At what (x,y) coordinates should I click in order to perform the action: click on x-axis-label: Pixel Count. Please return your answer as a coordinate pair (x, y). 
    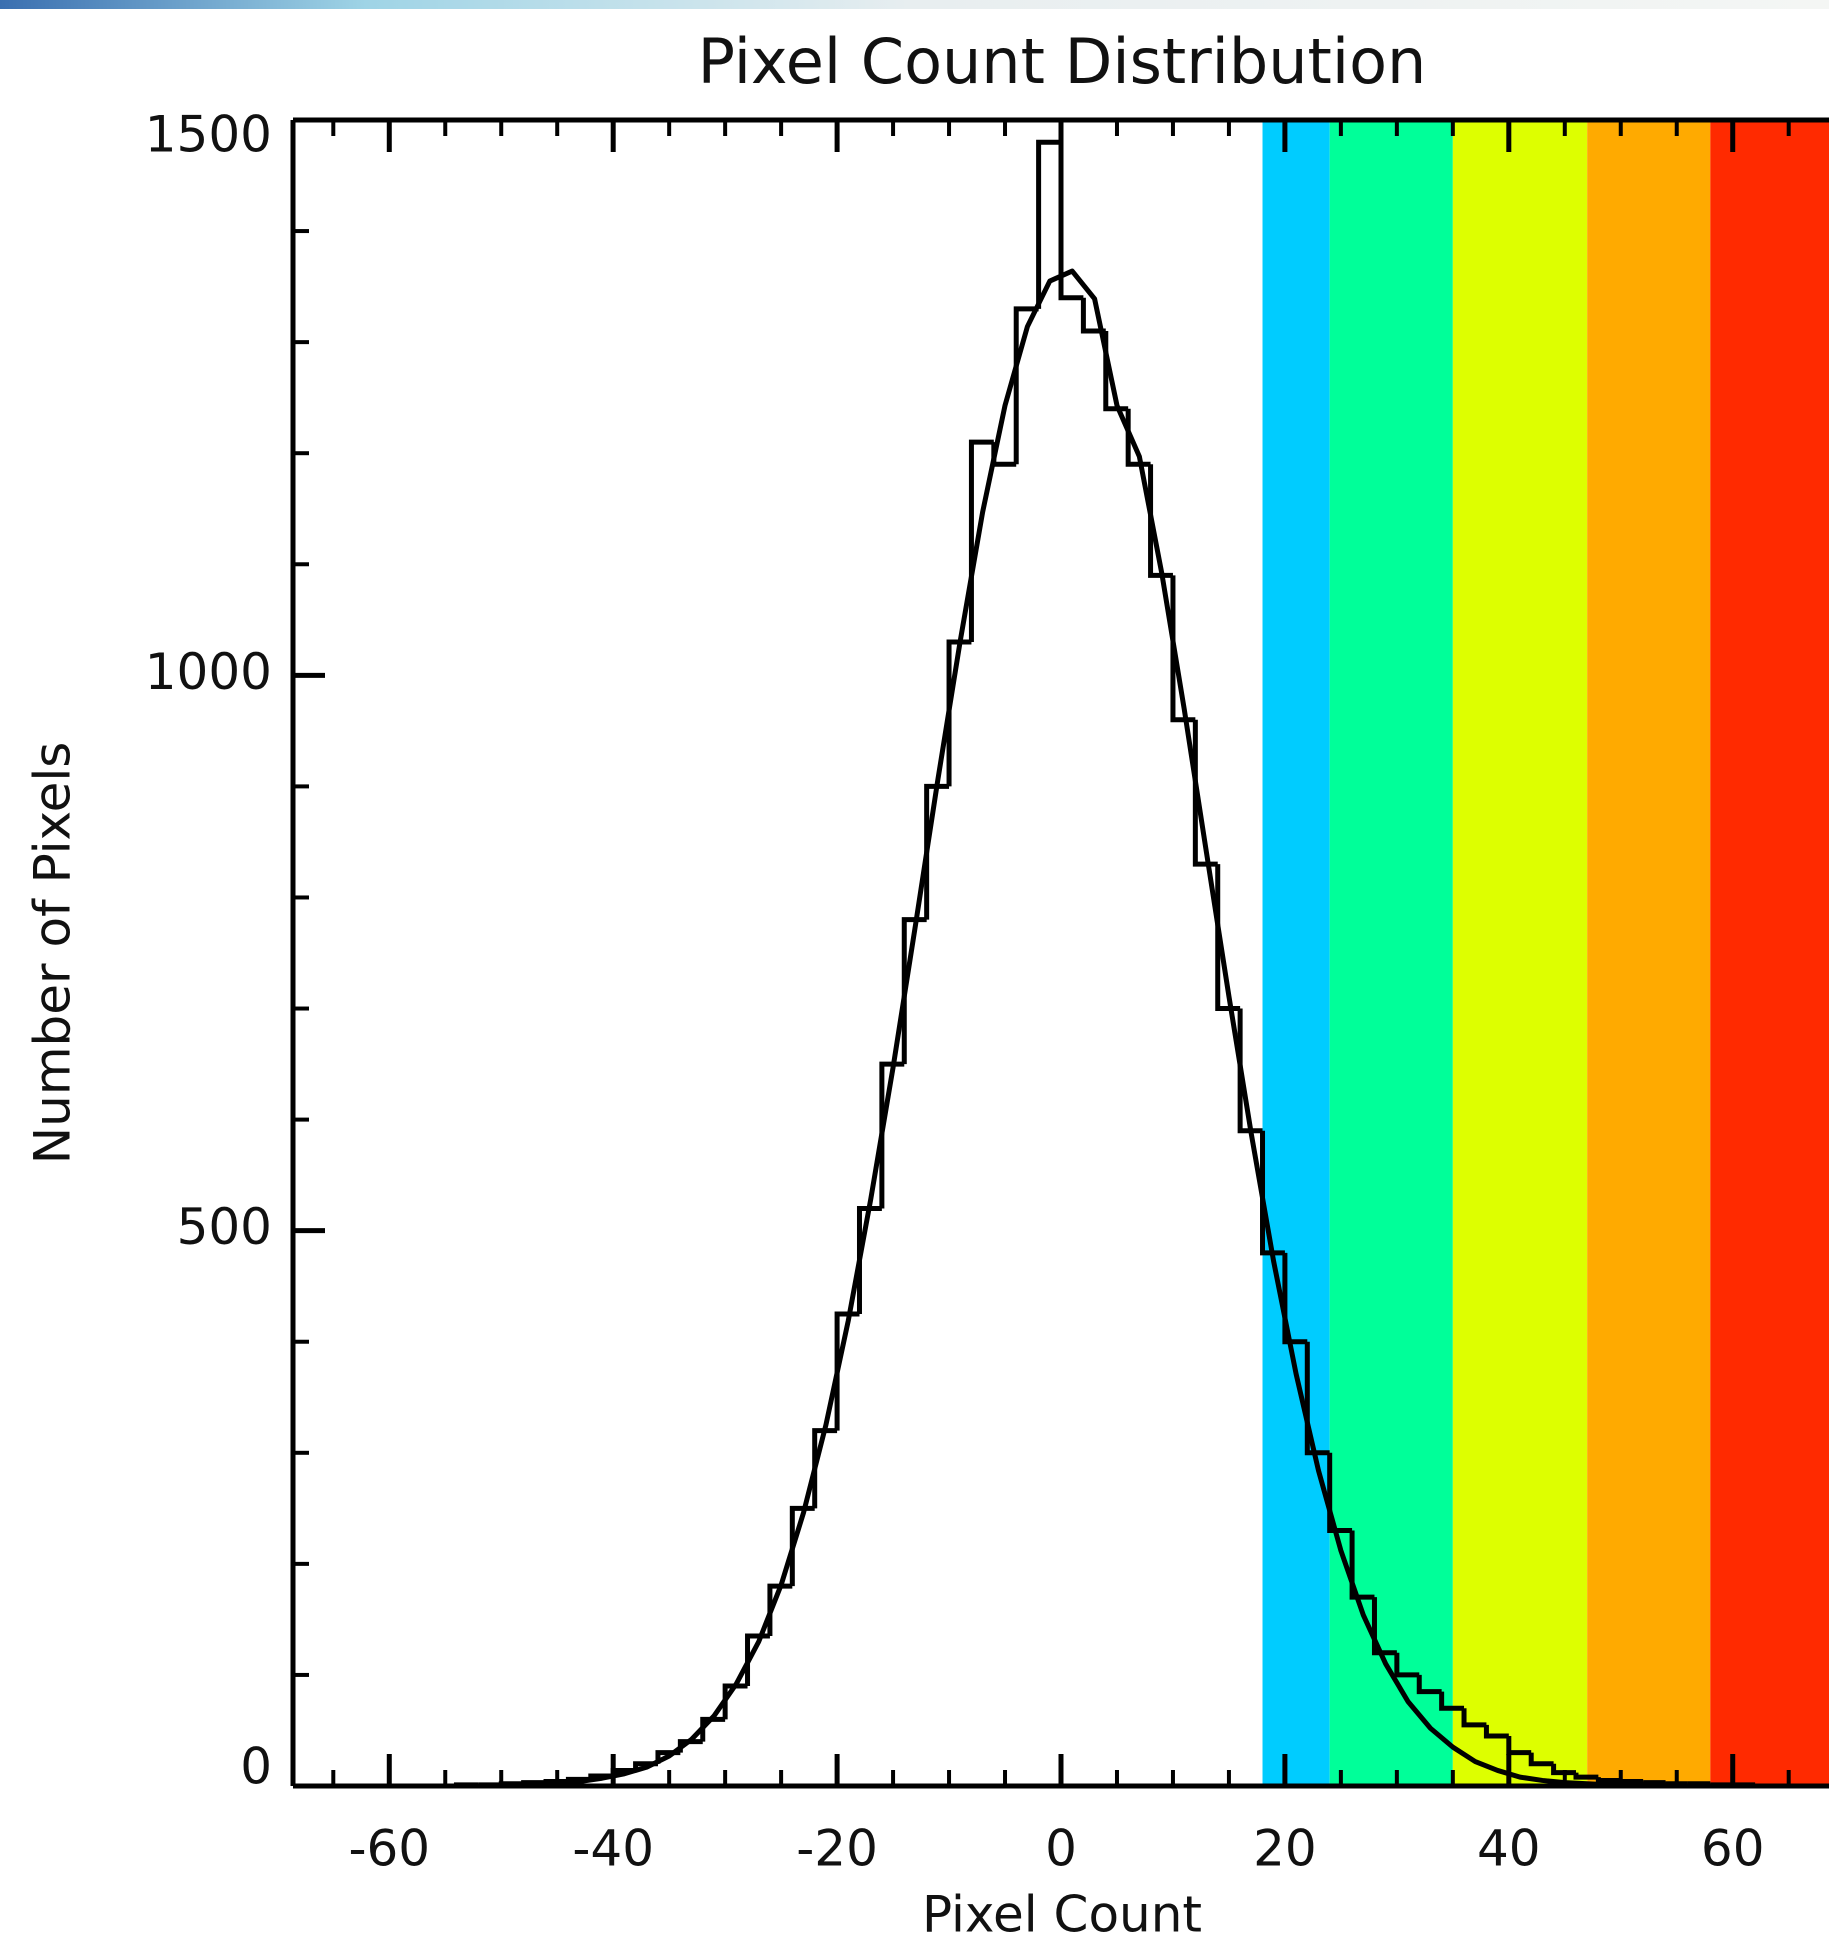
    Looking at the image, I should click on (1062, 1914).